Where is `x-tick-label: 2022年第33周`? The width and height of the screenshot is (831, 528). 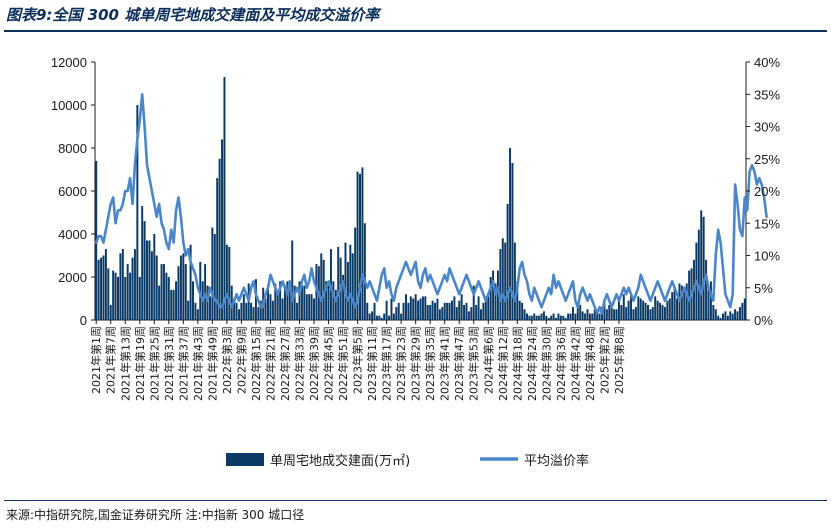
x-tick-label: 2022年第33周 is located at coordinates (300, 363).